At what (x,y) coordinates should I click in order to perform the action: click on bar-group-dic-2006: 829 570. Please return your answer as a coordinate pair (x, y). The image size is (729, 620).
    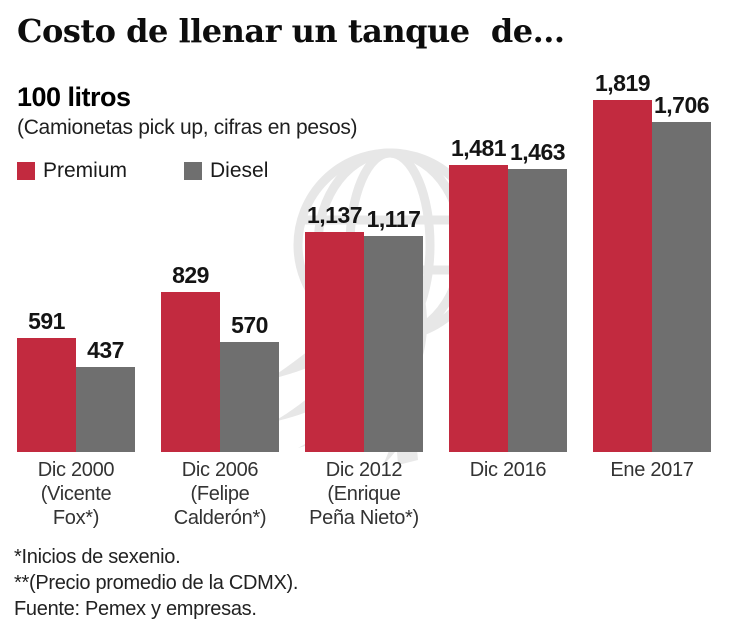
    Looking at the image, I should click on (220, 357).